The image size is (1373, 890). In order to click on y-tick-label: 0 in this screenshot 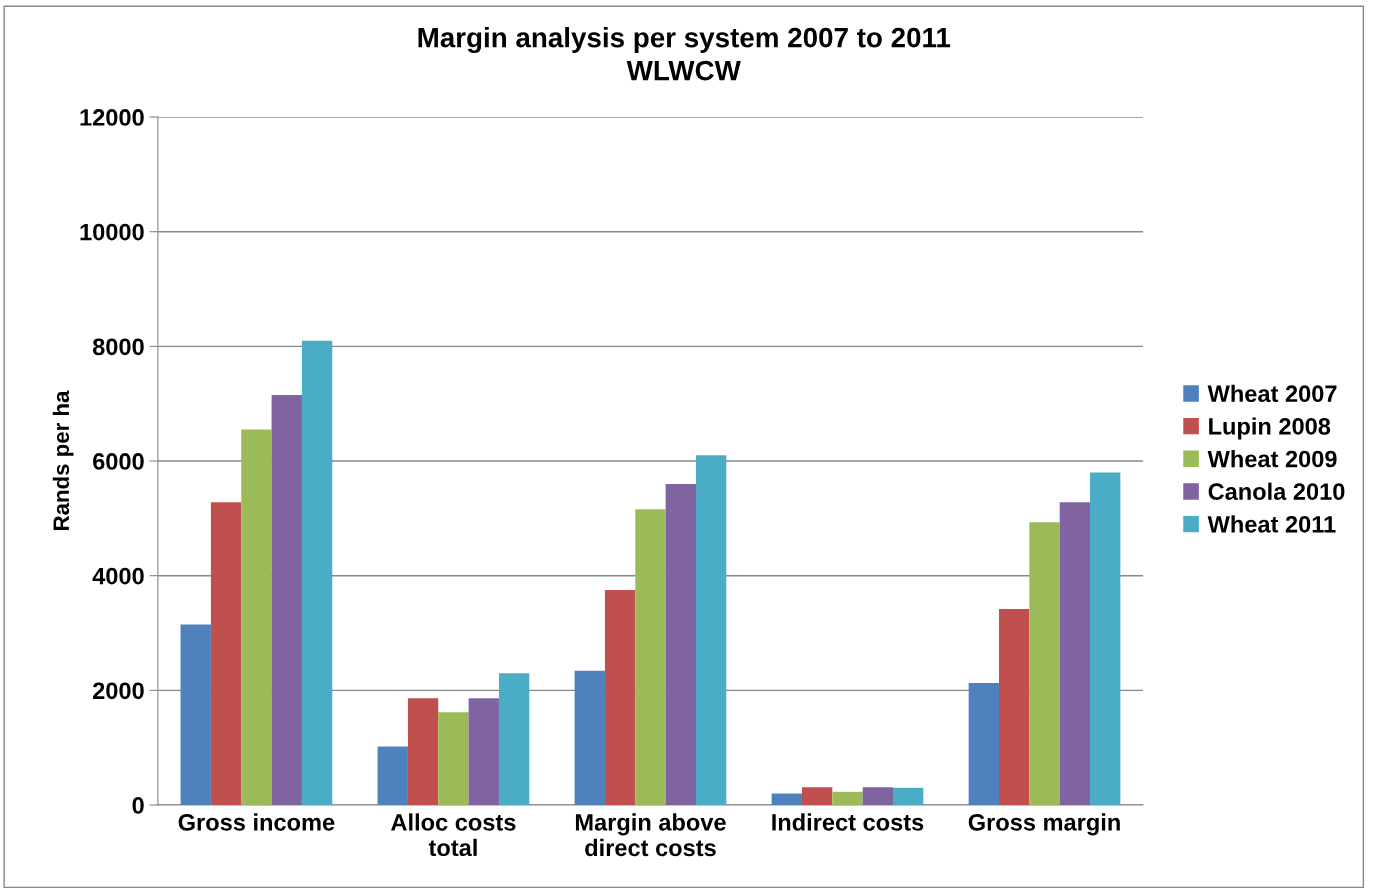, I will do `click(138, 805)`.